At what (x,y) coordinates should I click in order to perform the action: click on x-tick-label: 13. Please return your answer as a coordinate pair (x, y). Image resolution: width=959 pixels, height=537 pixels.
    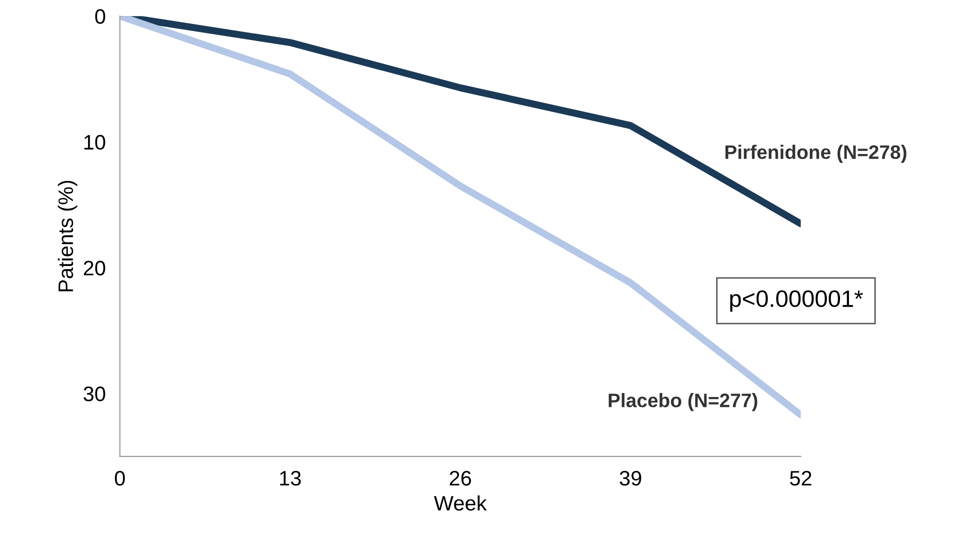
    Looking at the image, I should click on (290, 478).